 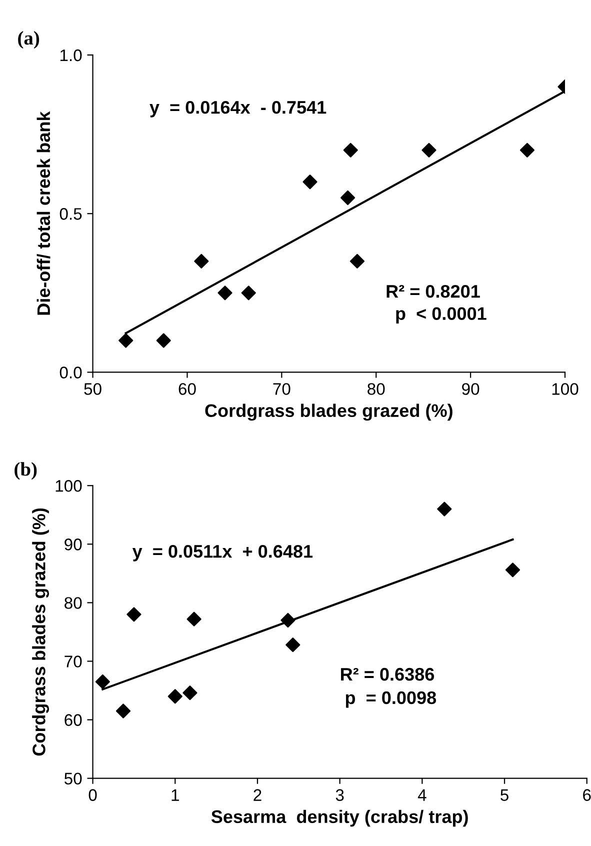 I want to click on x-tick-label: 0, so click(x=92, y=795).